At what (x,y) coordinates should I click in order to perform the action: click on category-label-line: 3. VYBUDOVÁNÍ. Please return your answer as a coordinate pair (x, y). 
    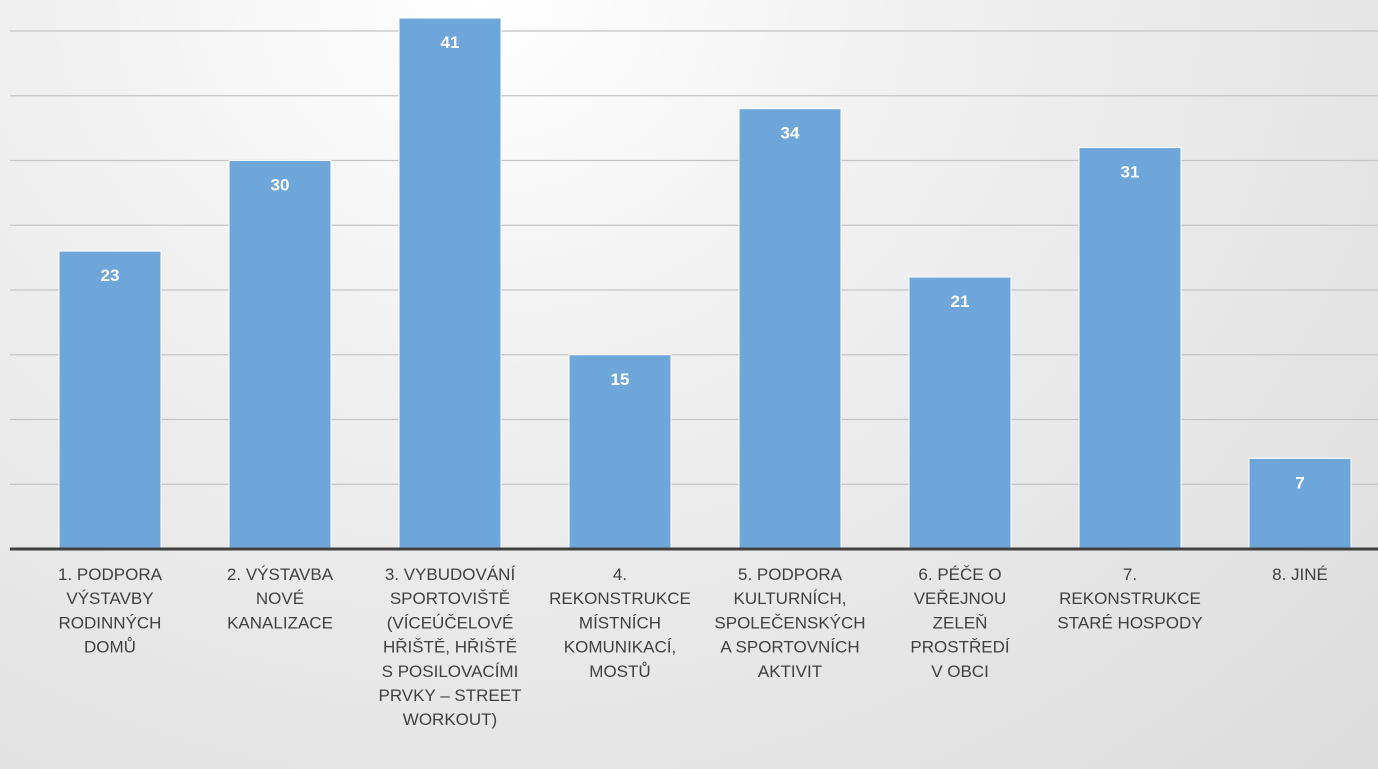
    Looking at the image, I should click on (450, 574).